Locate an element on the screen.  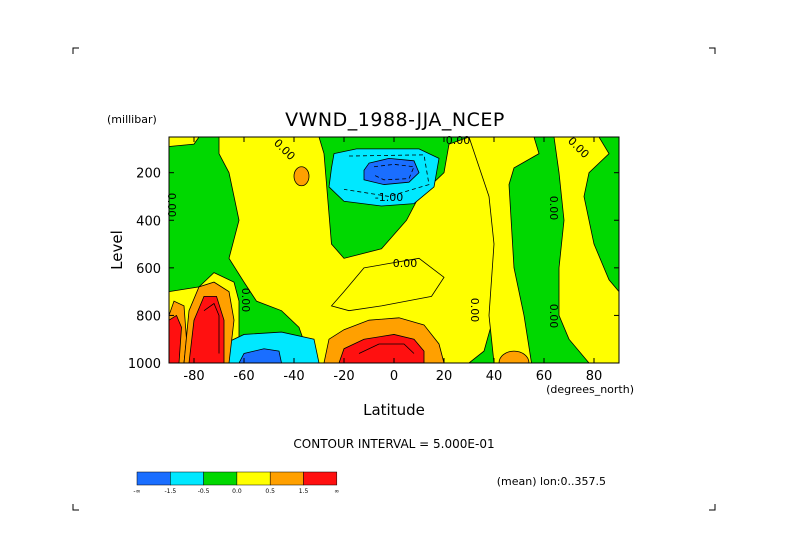
region-yellow-right is located at coordinates (504, 250).